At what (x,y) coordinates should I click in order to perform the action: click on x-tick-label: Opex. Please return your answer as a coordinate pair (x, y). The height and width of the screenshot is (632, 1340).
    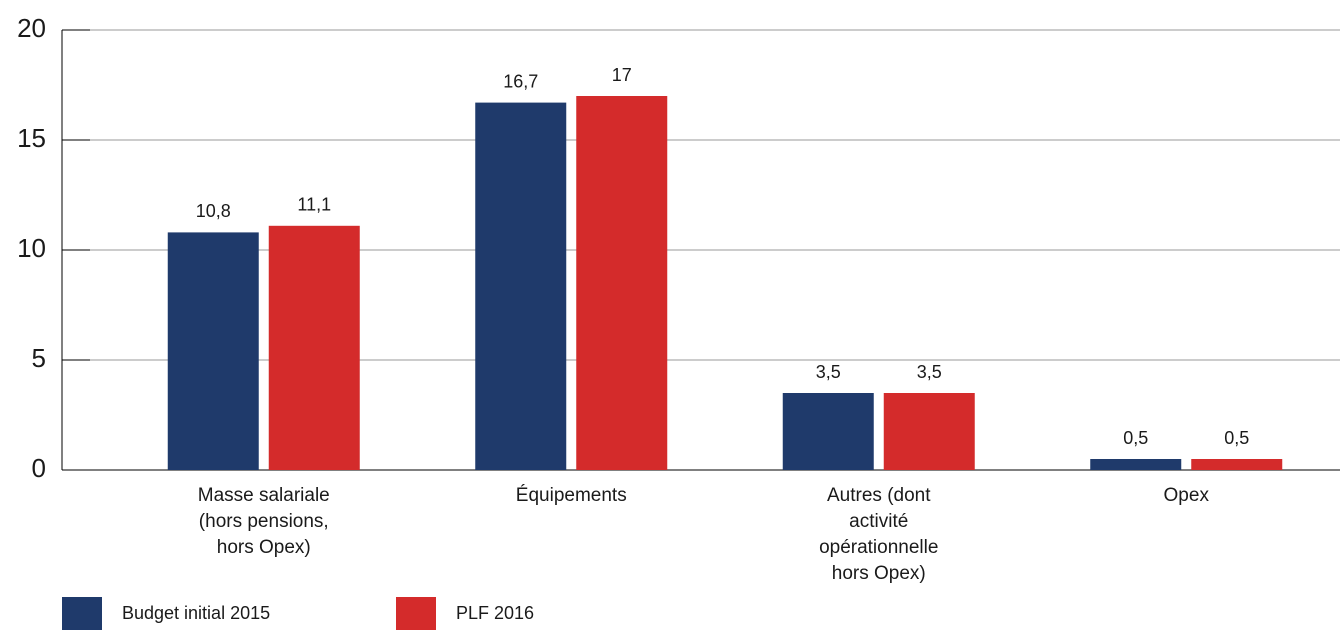
    Looking at the image, I should click on (1187, 495).